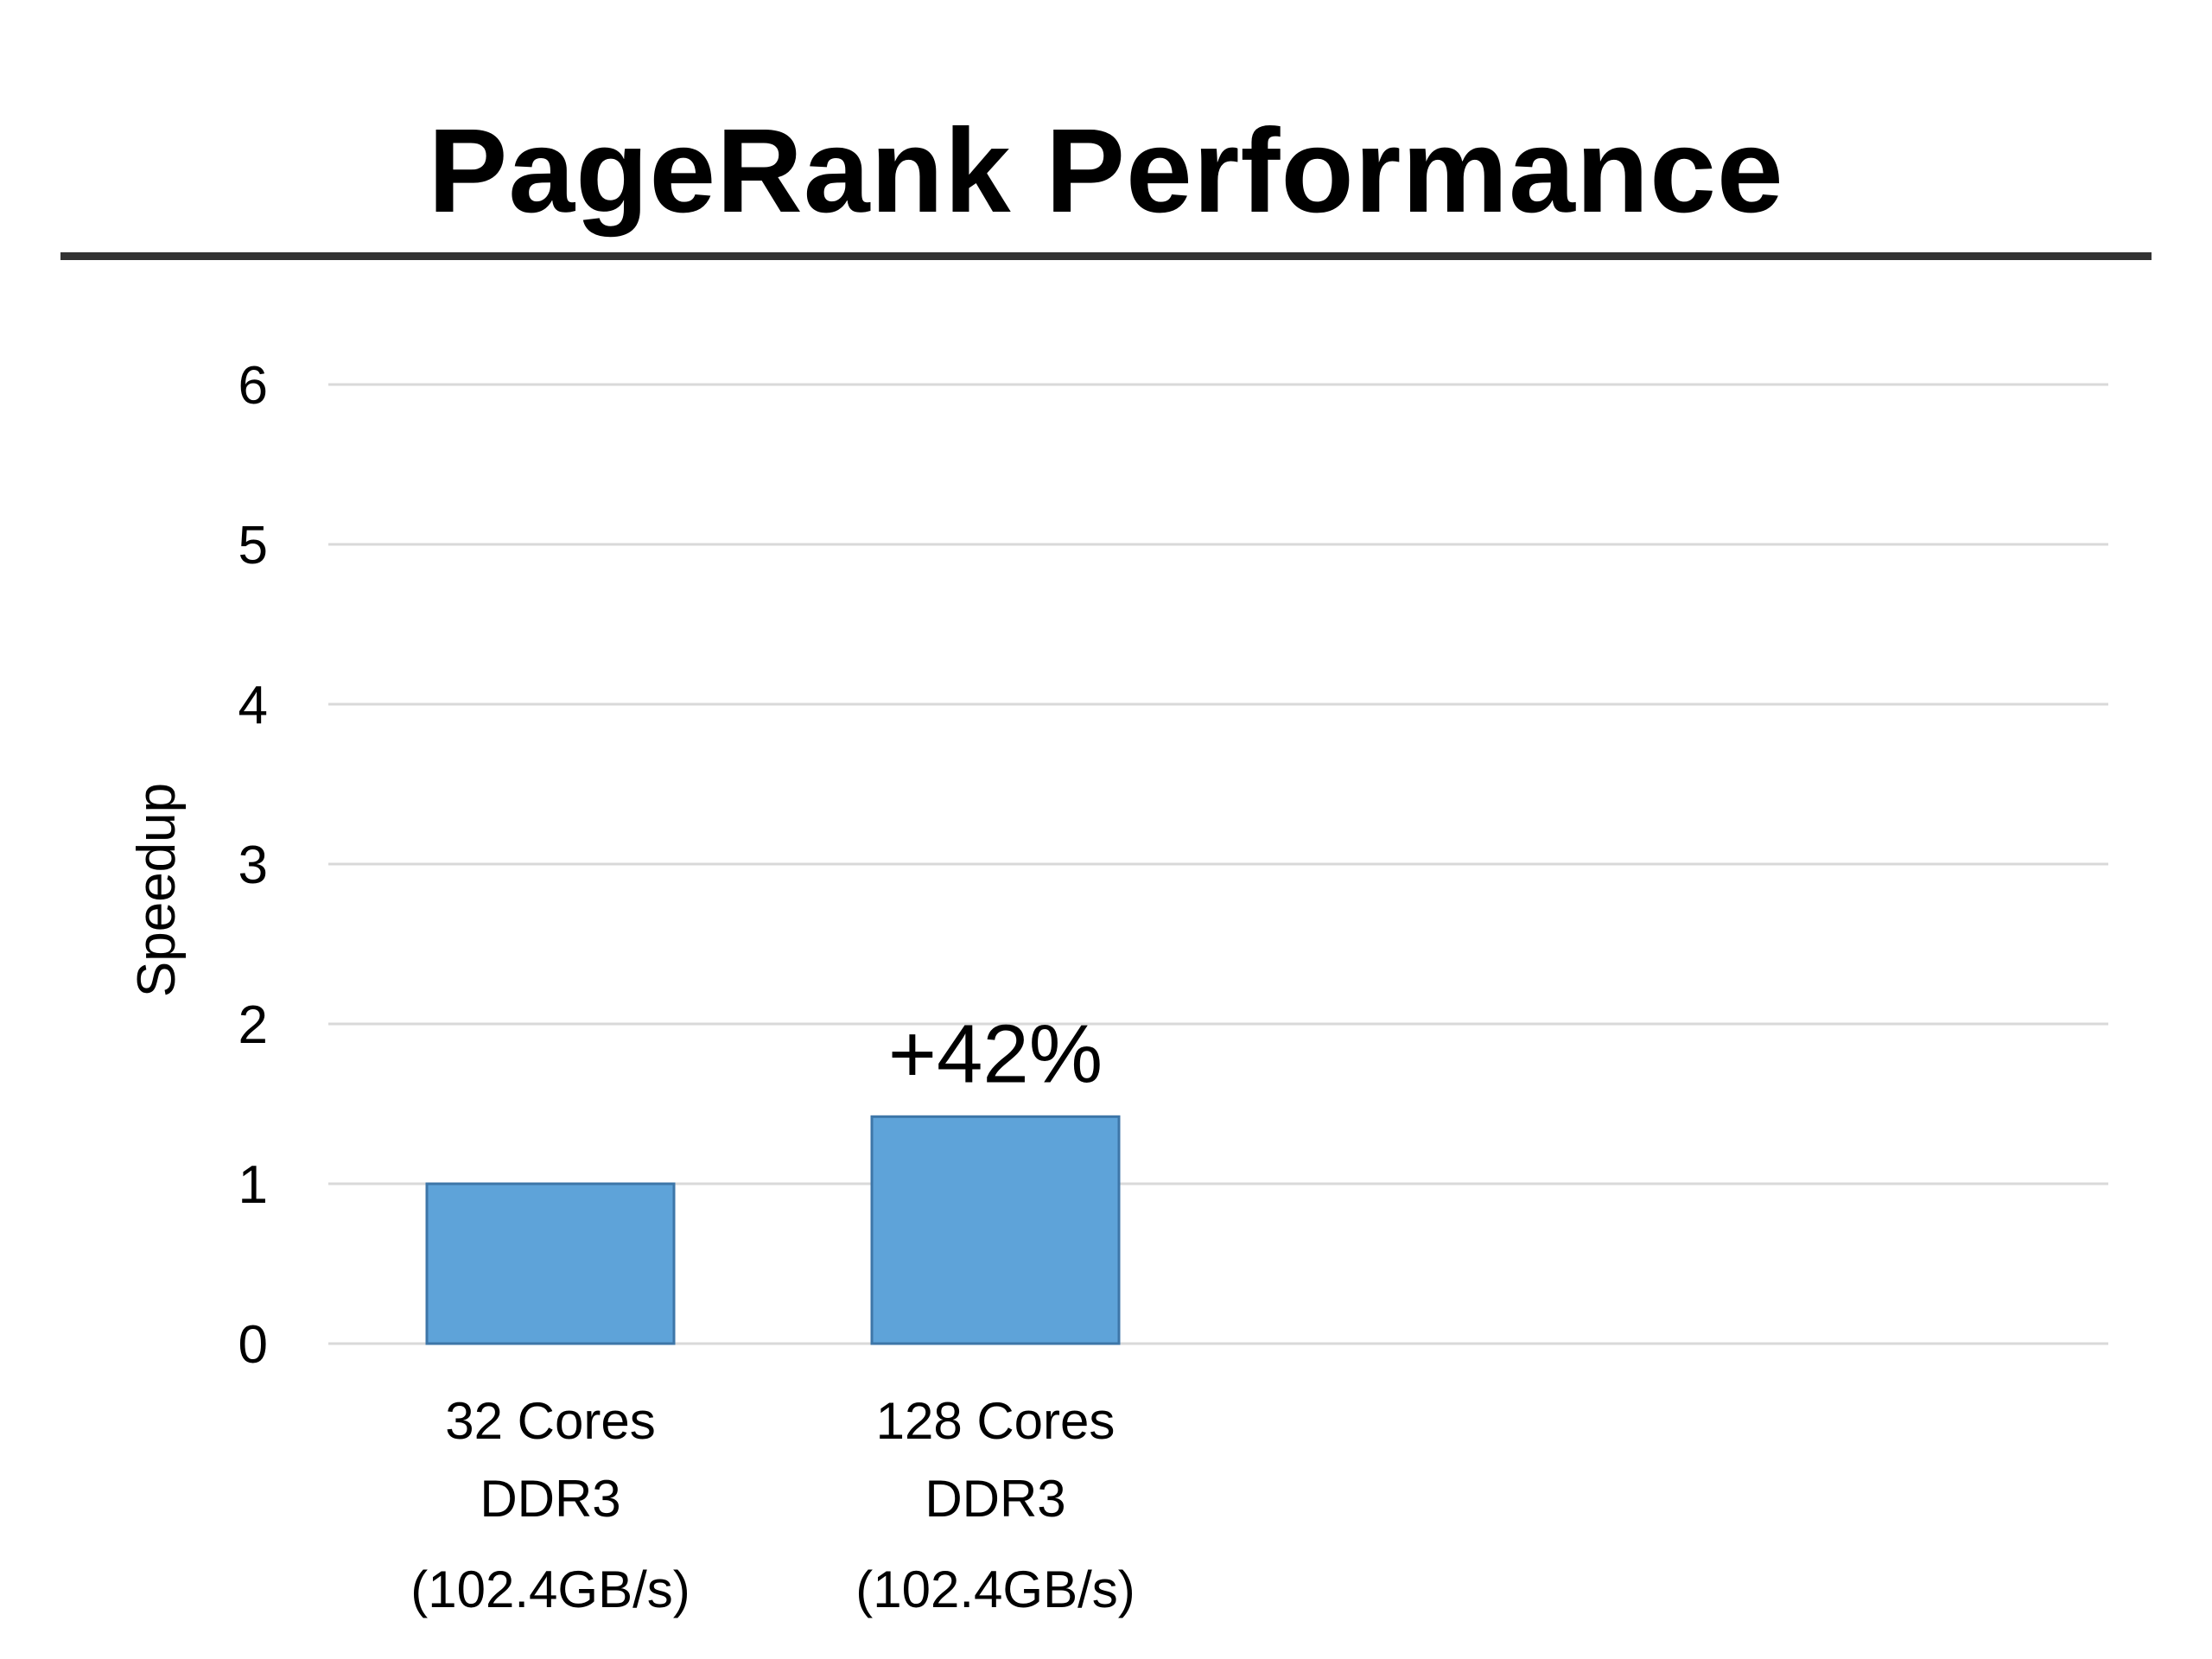 Image resolution: width=2212 pixels, height=1659 pixels. What do you see at coordinates (550, 1421) in the screenshot?
I see `x-category-label-0-line-0: 32 Cores` at bounding box center [550, 1421].